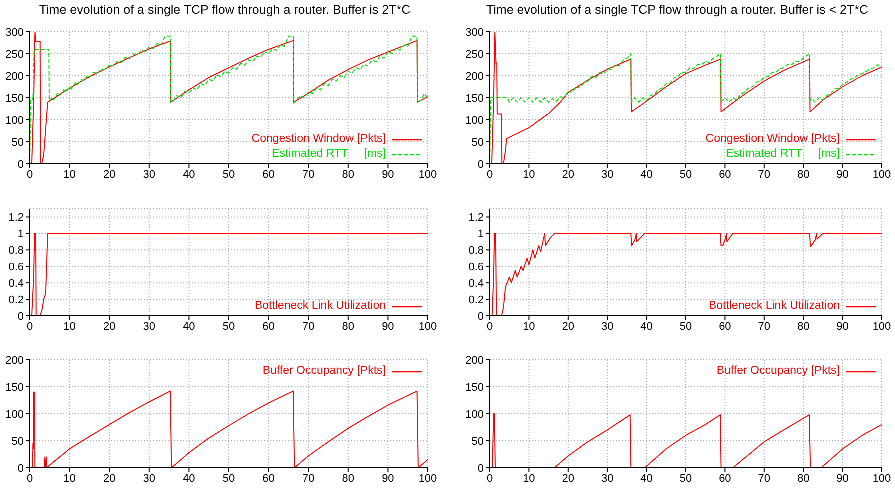 This screenshot has height=493, width=895. What do you see at coordinates (16, 218) in the screenshot?
I see `y-tick-label: 1.2` at bounding box center [16, 218].